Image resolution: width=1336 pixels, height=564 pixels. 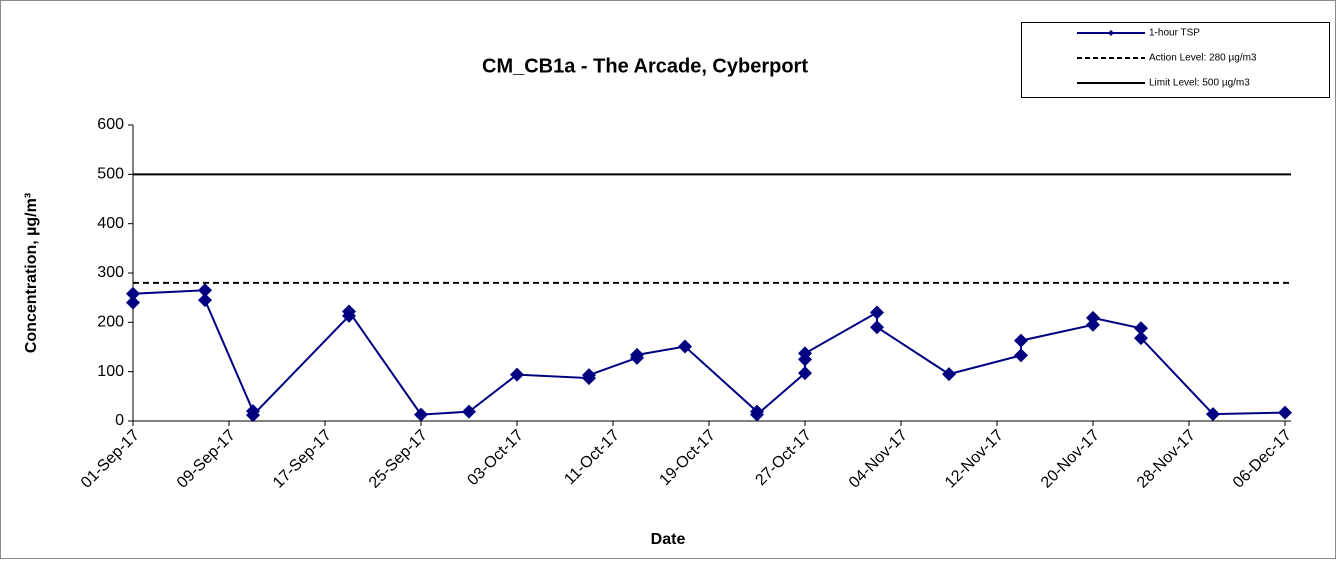 What do you see at coordinates (110, 174) in the screenshot?
I see `y-tick-label: 500` at bounding box center [110, 174].